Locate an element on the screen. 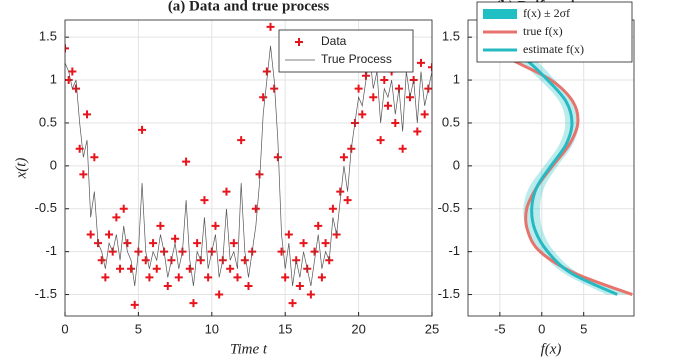  y-tick-label: -1 is located at coordinates (51, 250).